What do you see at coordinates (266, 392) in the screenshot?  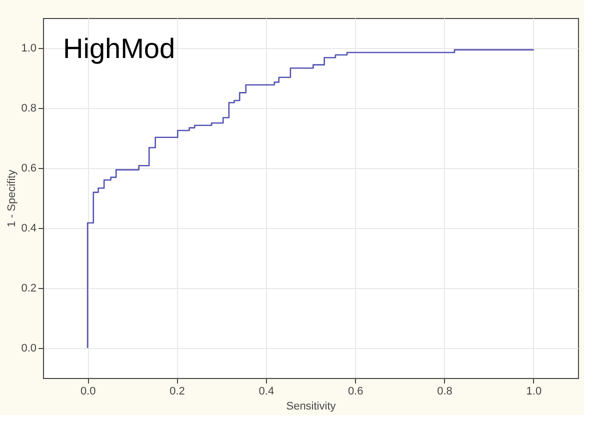 I see `x-tick-label: 0.4` at bounding box center [266, 392].